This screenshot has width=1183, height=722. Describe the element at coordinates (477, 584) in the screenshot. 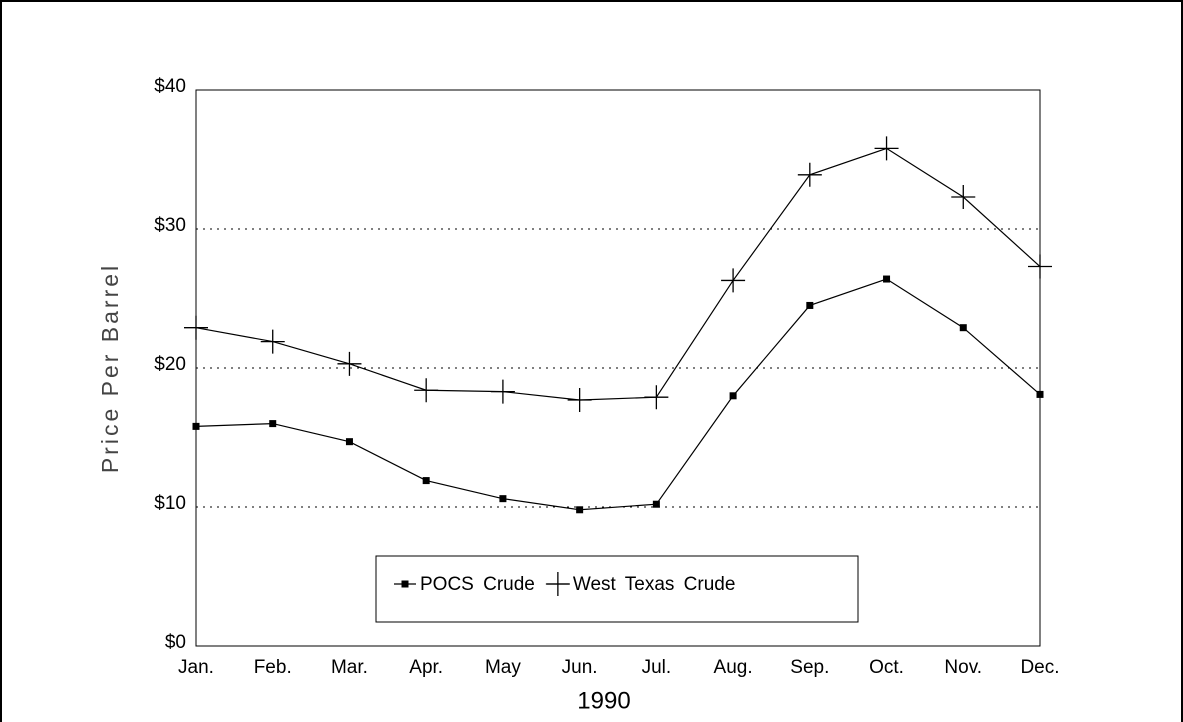

I see `legend-label: POCS Crude` at that location.